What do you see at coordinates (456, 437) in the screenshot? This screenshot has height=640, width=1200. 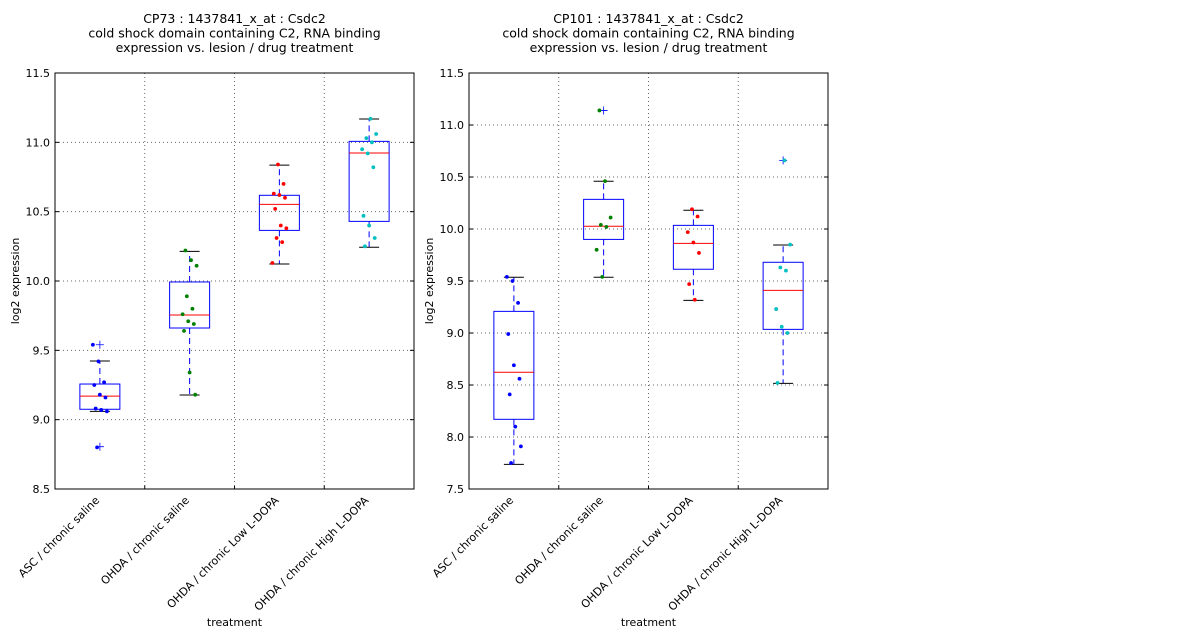 I see `y-tick-label: 8.0` at bounding box center [456, 437].